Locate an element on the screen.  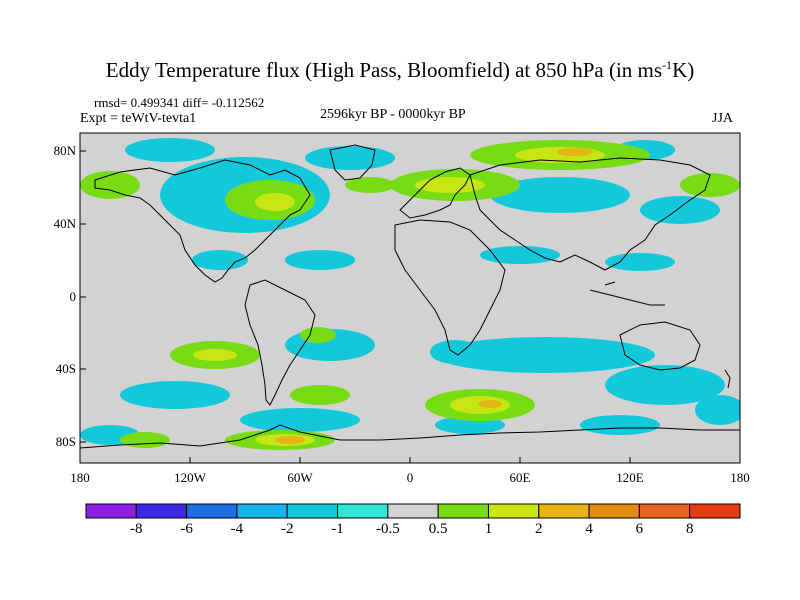
pos-region-bering is located at coordinates (110, 185).